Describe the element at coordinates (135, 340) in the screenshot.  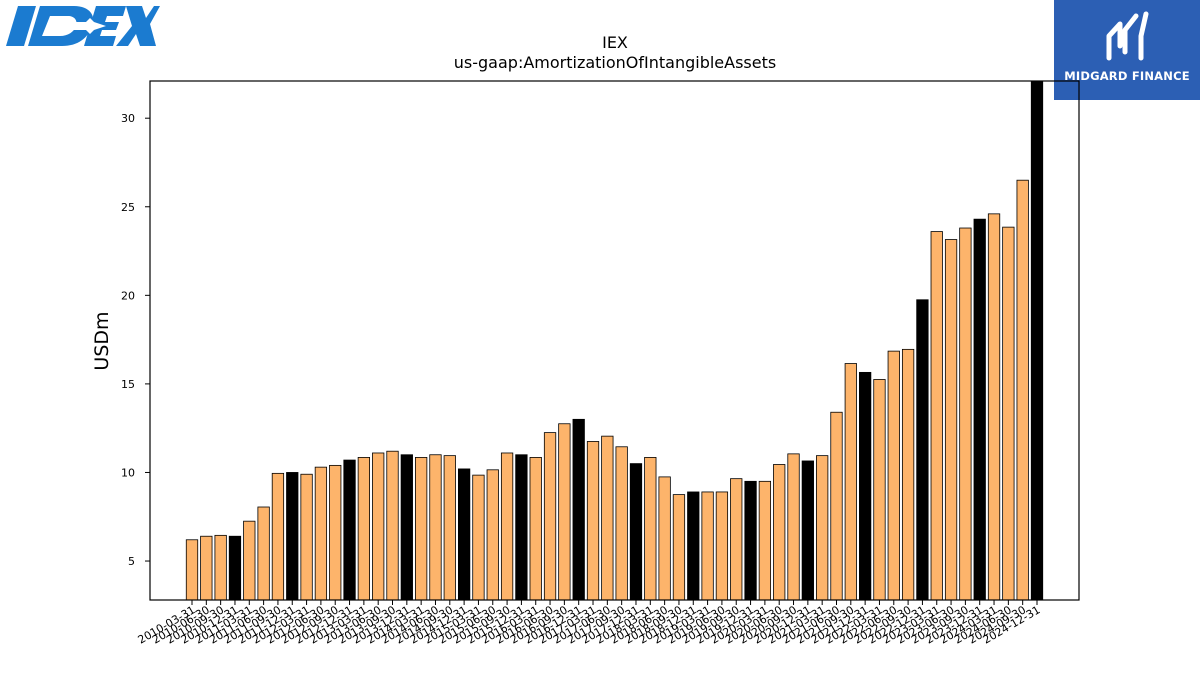
I see `y-axis: 5 10 15 20 25 30` at that location.